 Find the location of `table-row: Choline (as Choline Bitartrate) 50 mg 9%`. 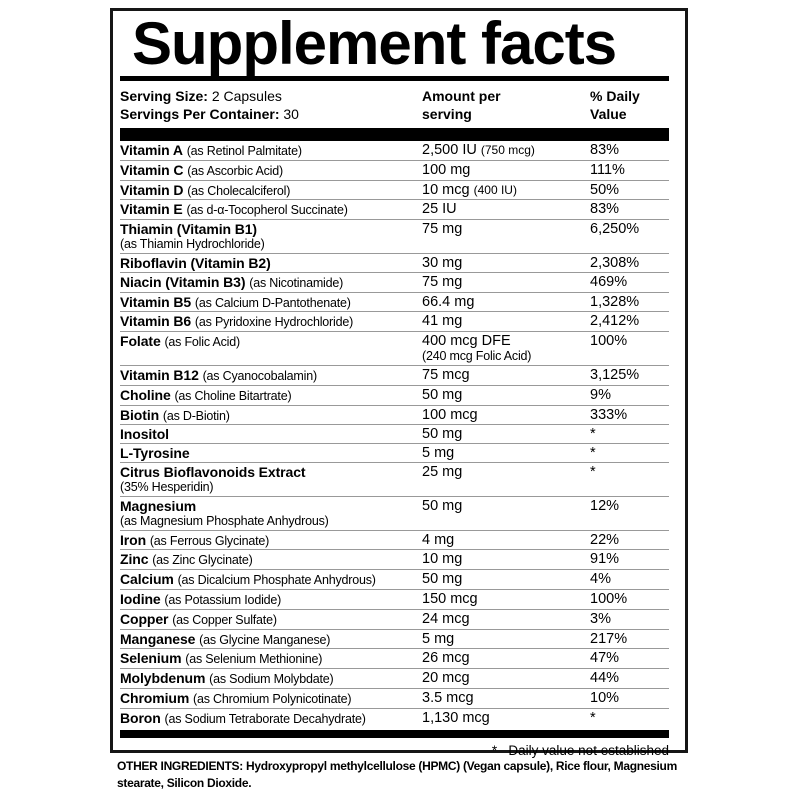

table-row: Choline (as Choline Bitartrate) 50 mg 9% is located at coordinates (394, 396).